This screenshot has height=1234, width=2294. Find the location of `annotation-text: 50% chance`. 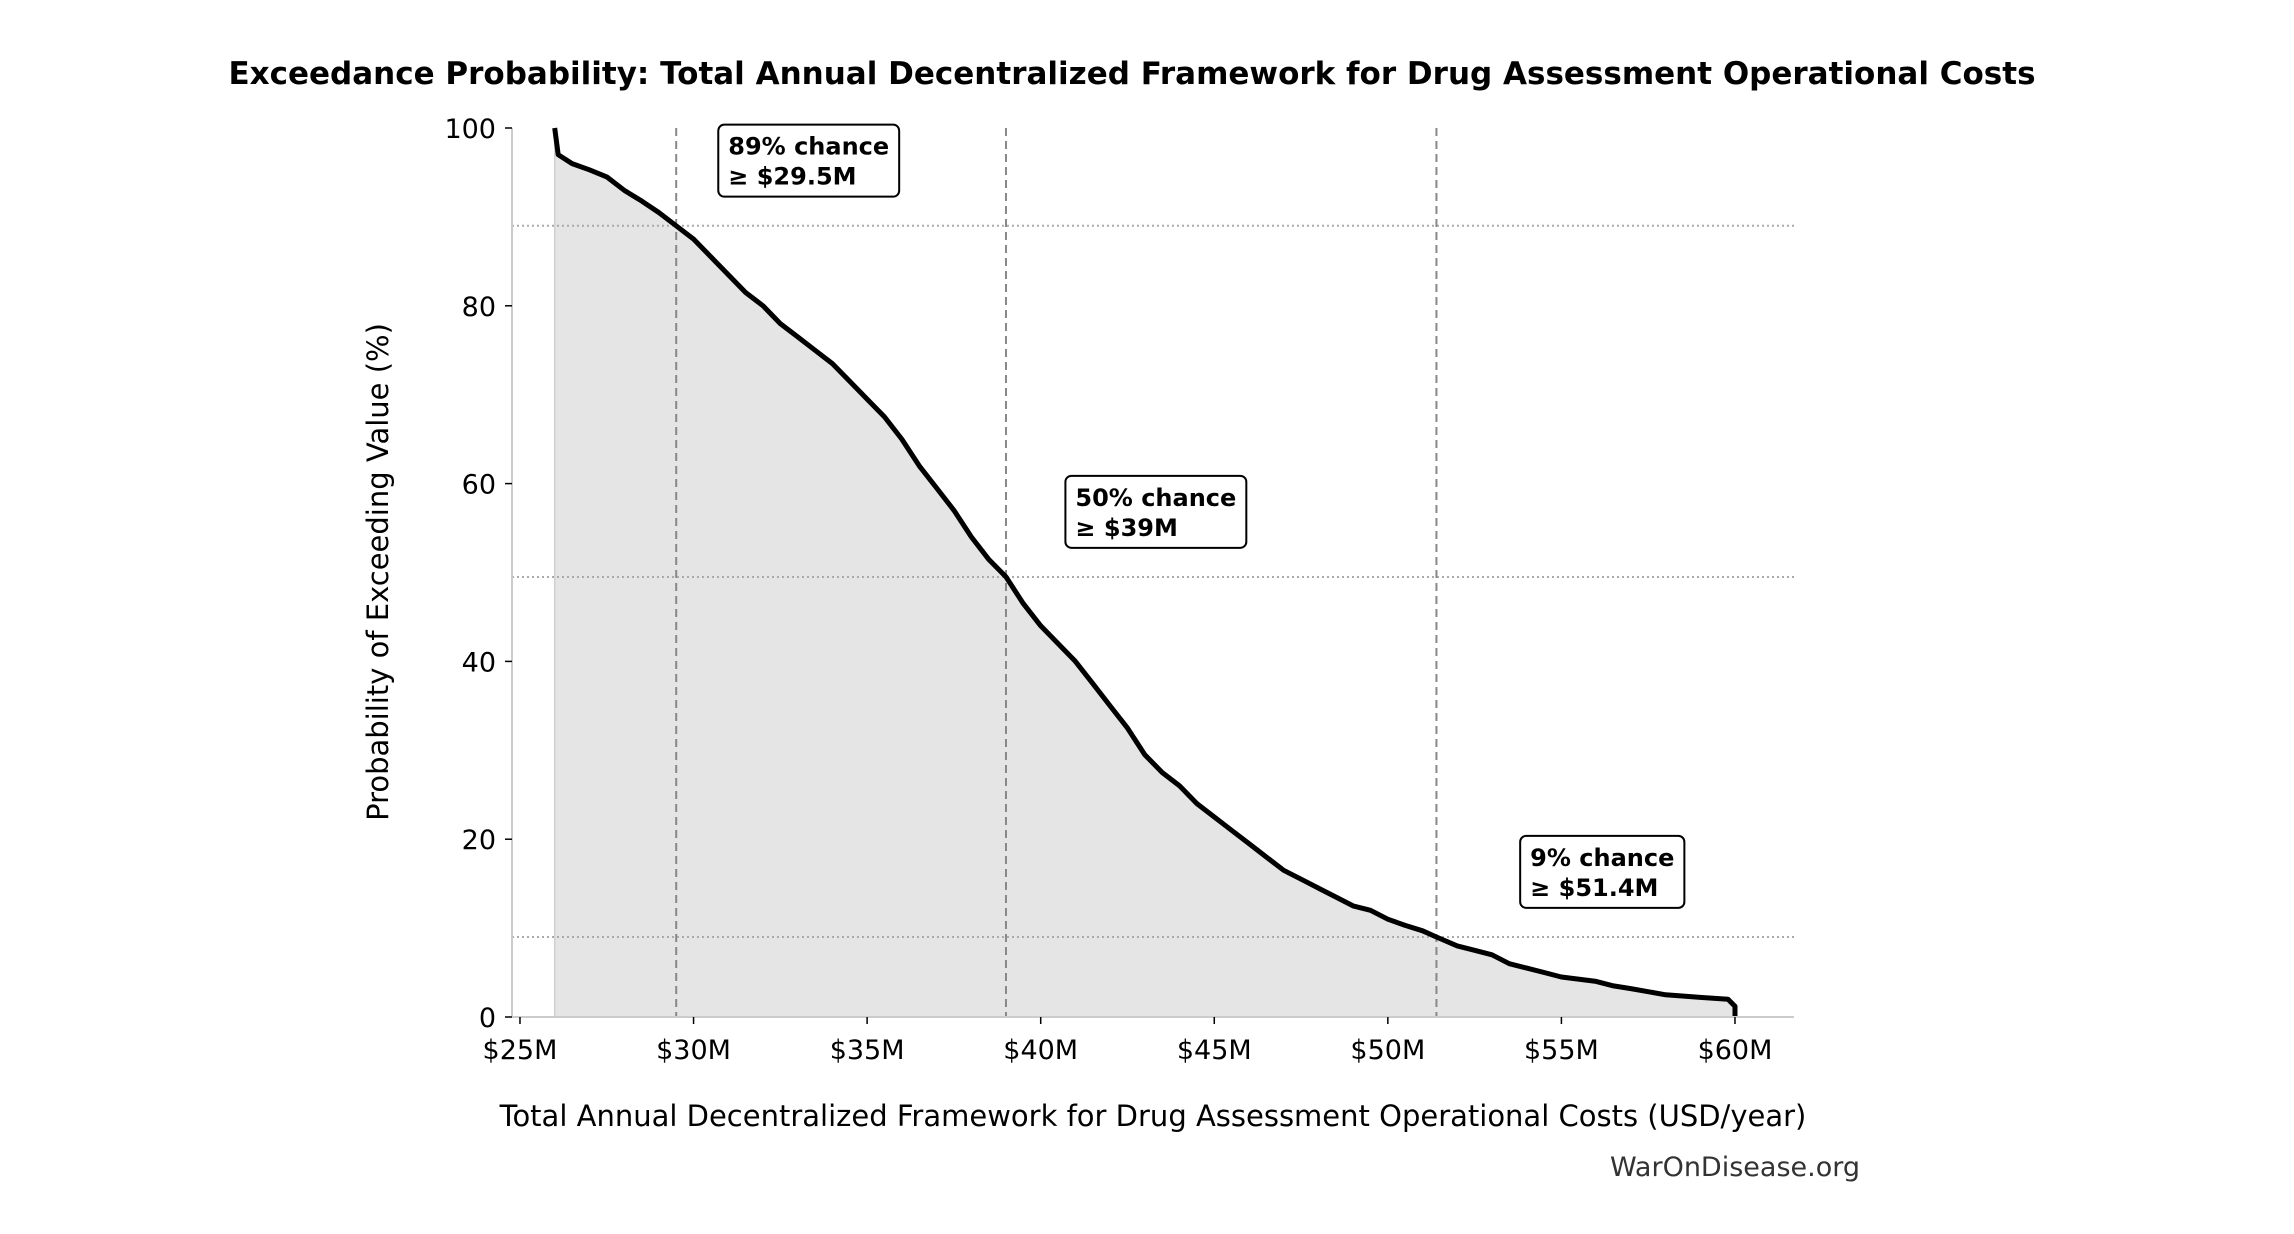

annotation-text: 50% chance is located at coordinates (1155, 498).